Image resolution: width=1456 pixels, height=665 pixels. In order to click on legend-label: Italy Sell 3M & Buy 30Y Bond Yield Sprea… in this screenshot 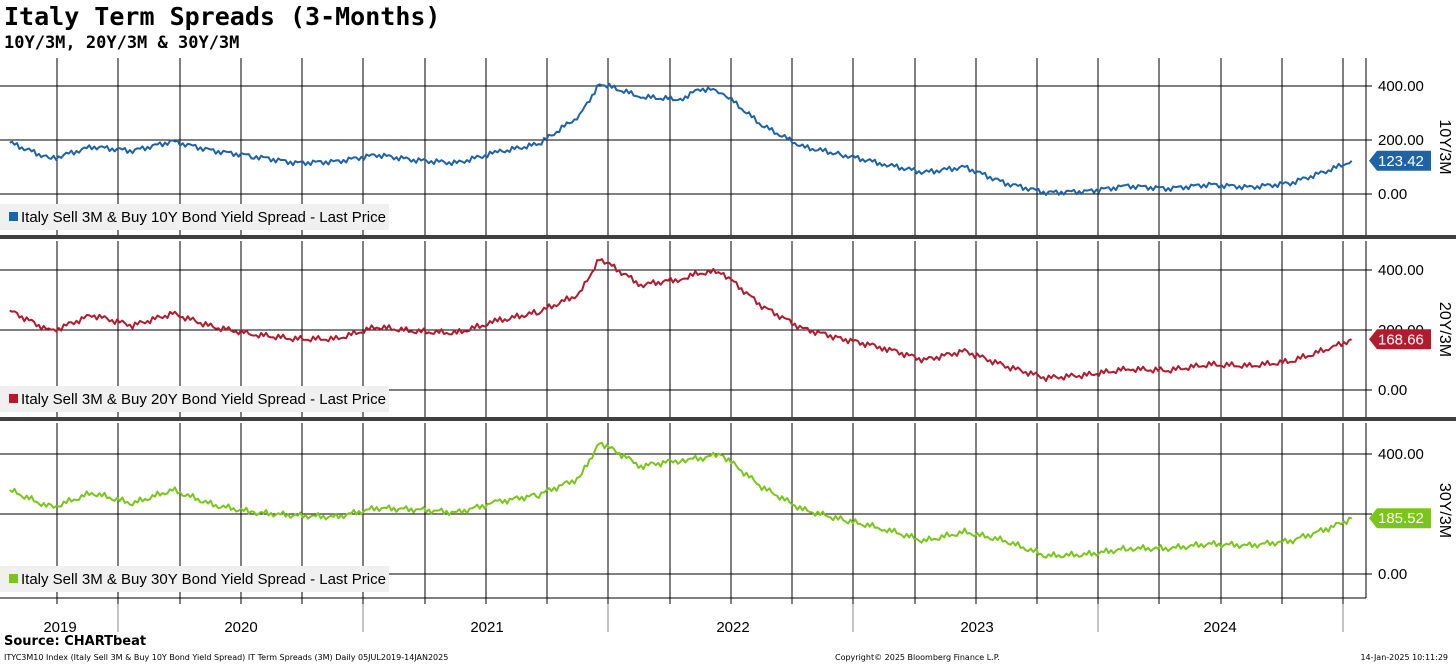, I will do `click(203, 579)`.